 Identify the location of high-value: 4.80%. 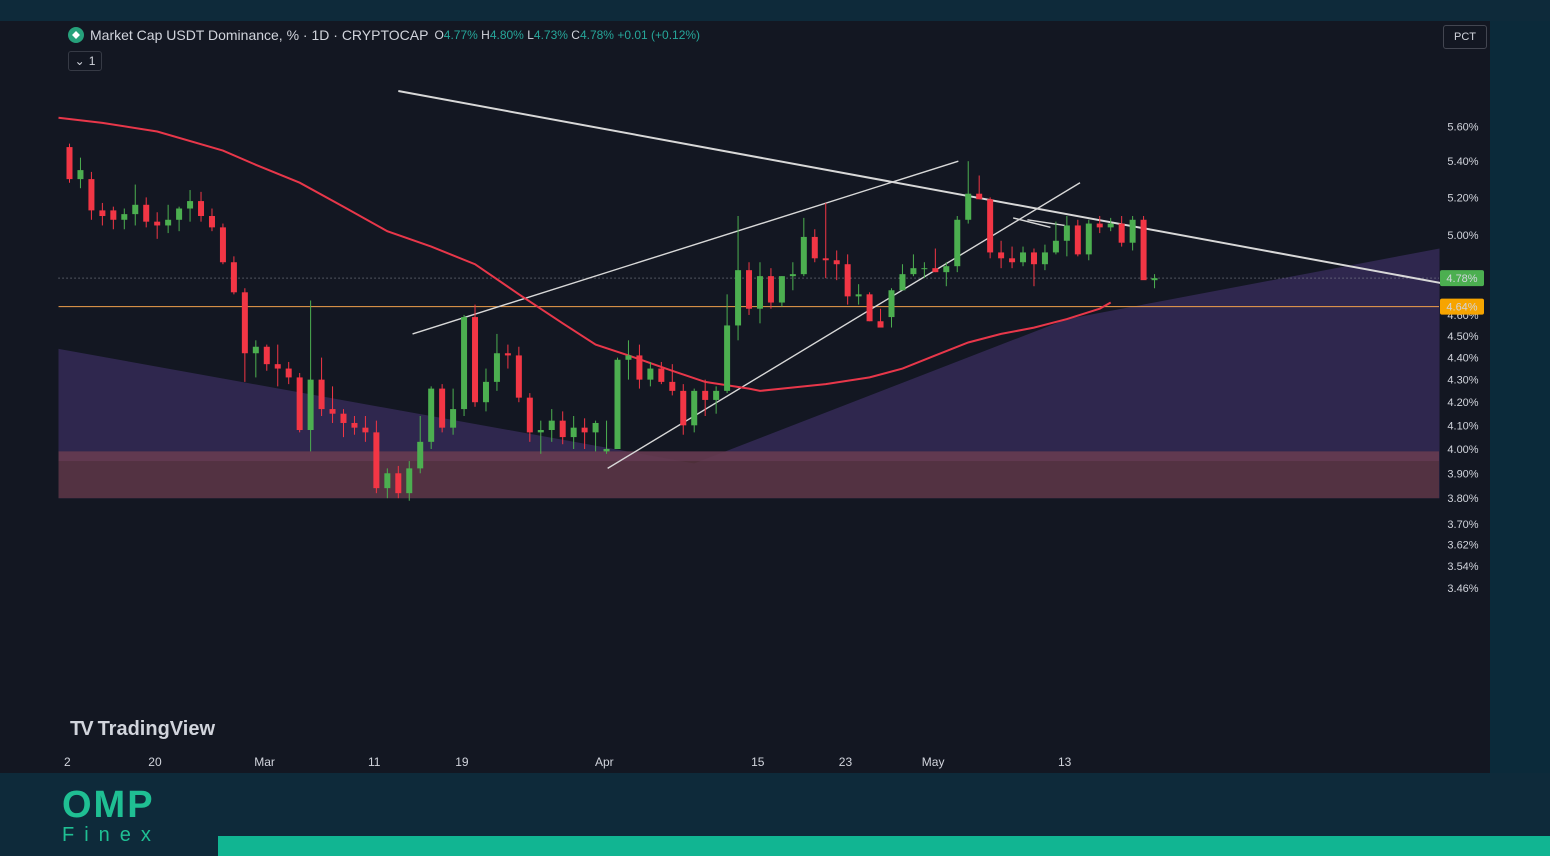
(506, 35).